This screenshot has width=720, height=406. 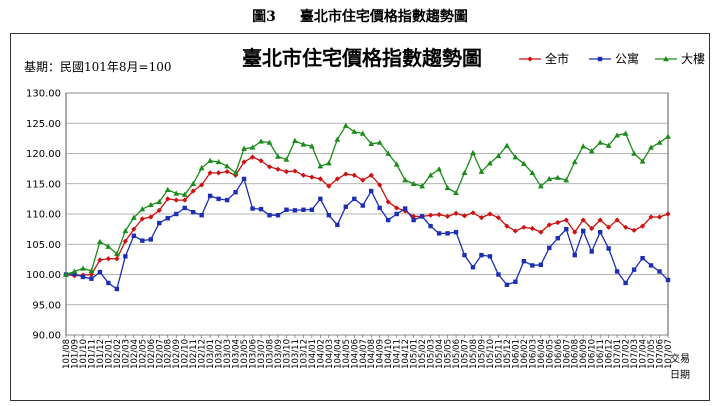 What do you see at coordinates (279, 354) in the screenshot?
I see `x-tick-label: 103/09` at bounding box center [279, 354].